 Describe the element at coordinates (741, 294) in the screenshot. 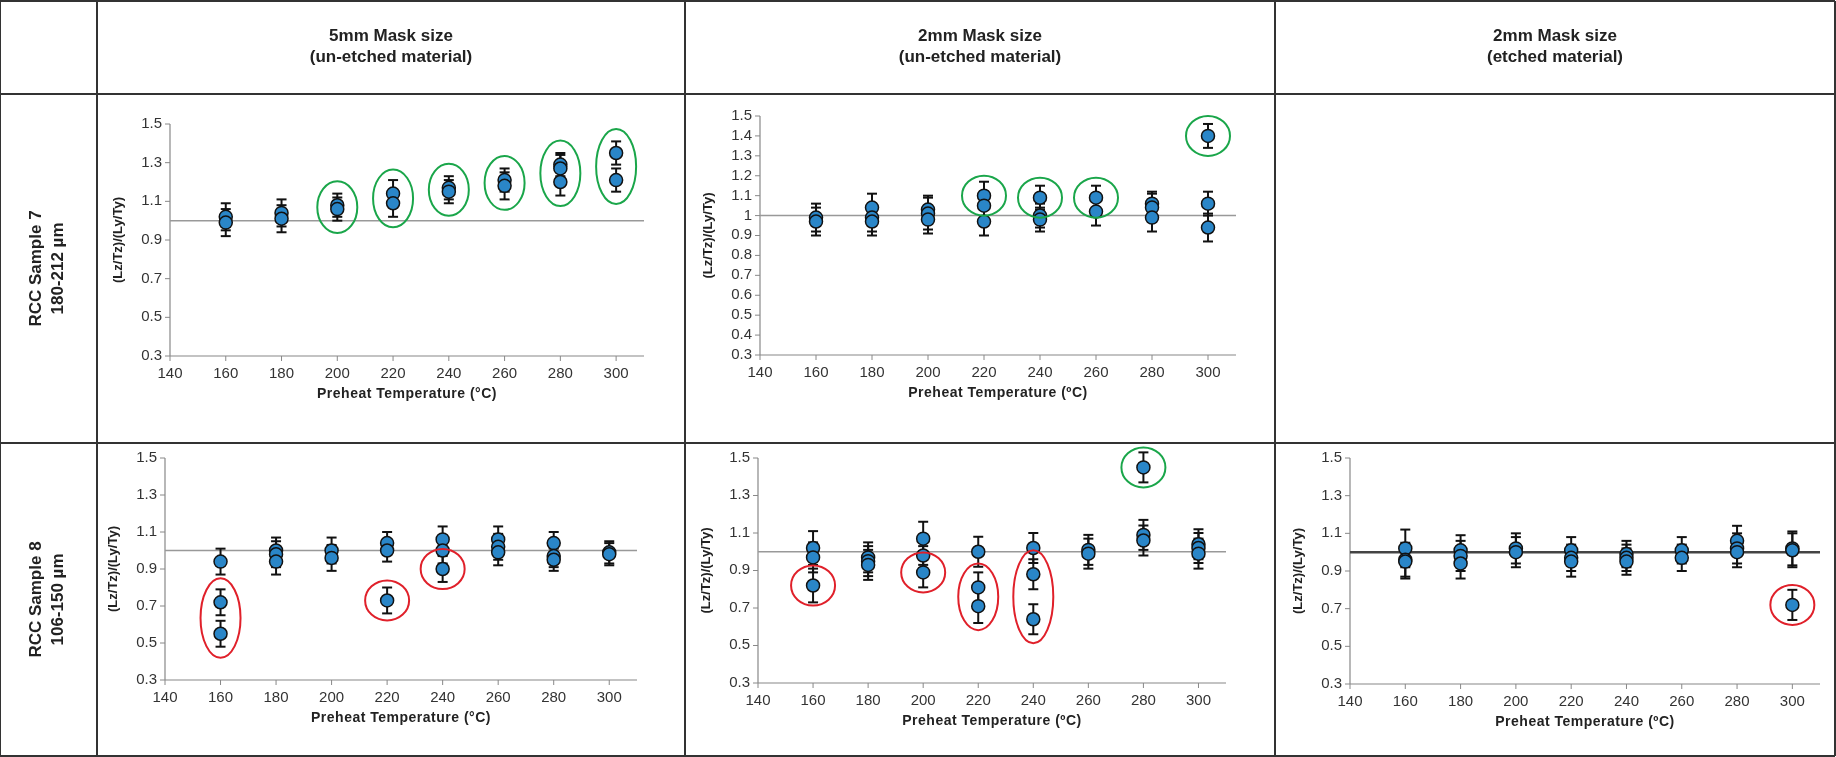

I see `y-tick-label: 0.6` at that location.